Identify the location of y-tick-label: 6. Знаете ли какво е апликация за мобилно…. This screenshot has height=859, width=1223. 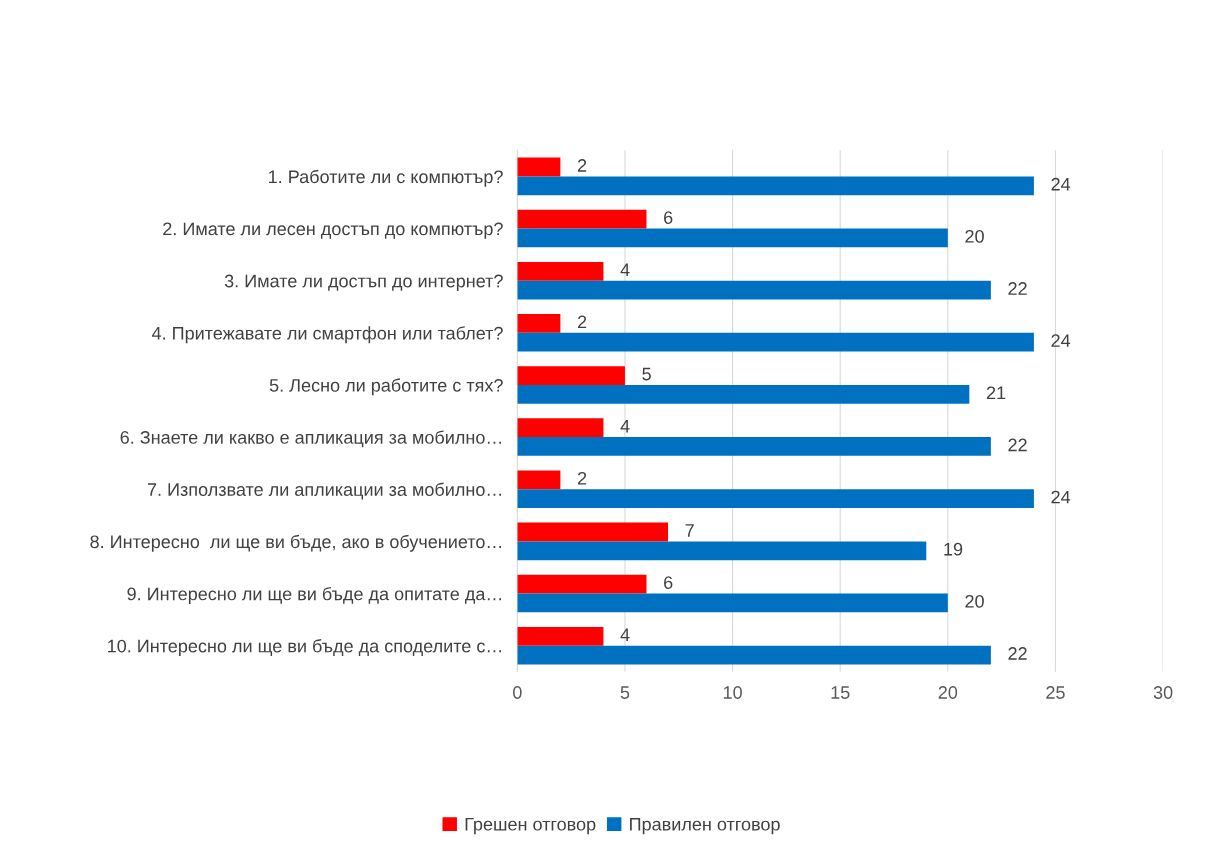
(311, 439).